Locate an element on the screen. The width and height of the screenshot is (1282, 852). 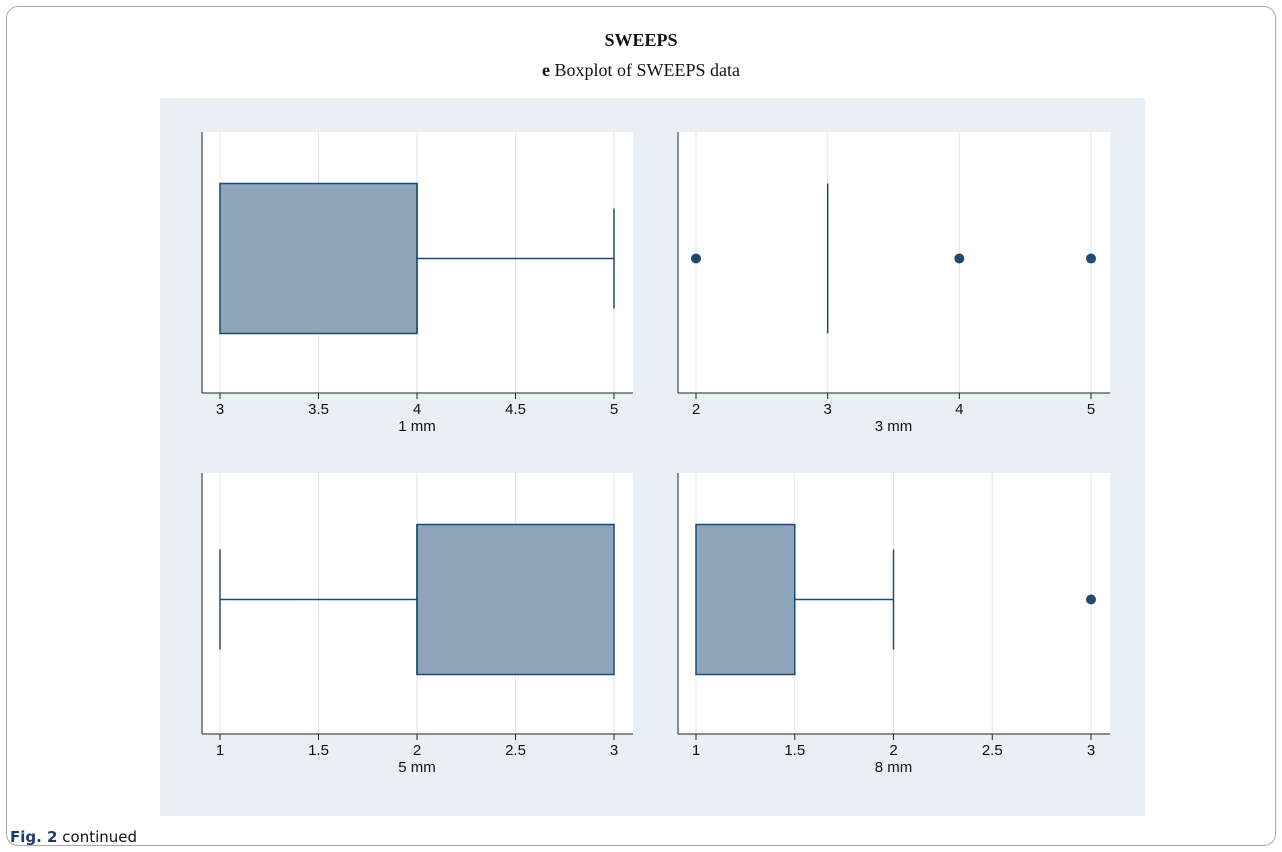
caption-figref: Fig. 2 is located at coordinates (33, 837).